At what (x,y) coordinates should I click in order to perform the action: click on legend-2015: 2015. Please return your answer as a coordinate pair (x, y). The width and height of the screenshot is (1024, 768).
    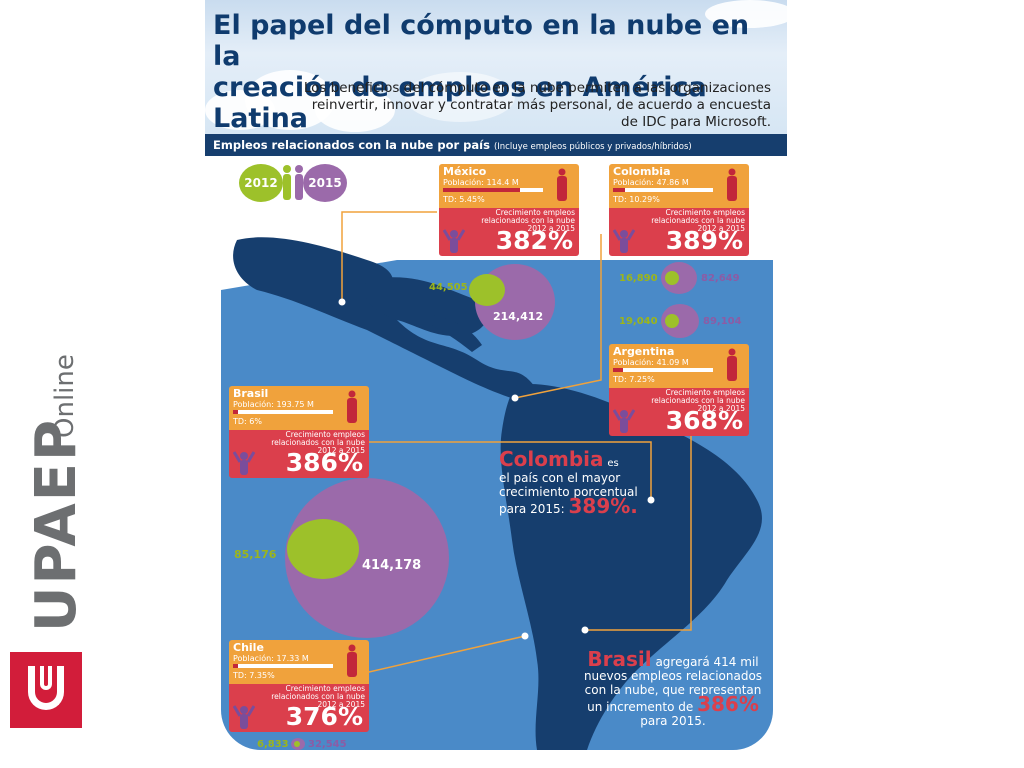
    Looking at the image, I should click on (325, 183).